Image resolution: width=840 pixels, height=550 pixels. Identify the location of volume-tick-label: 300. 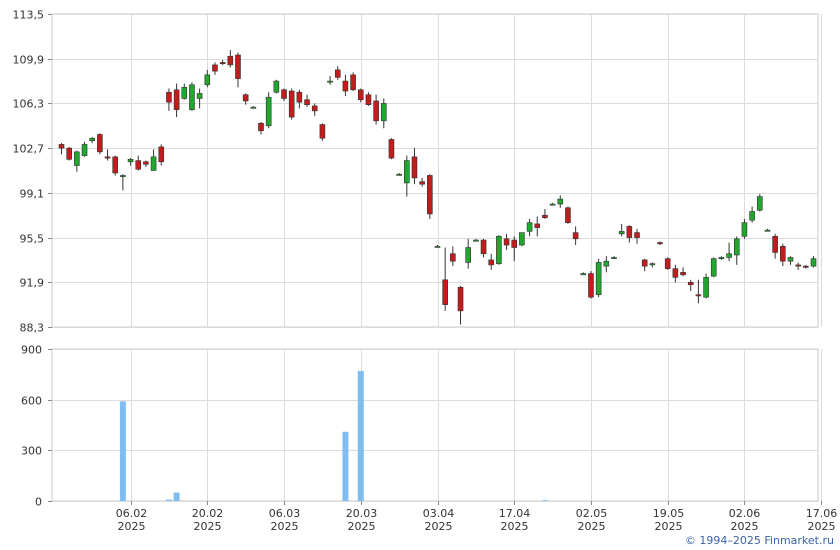
(31, 451).